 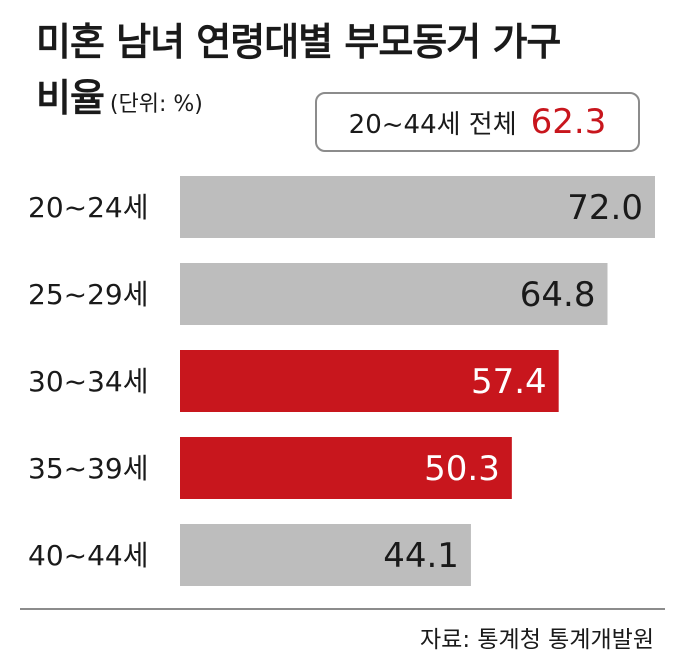 I want to click on category-label: 40~44세, so click(x=88, y=555).